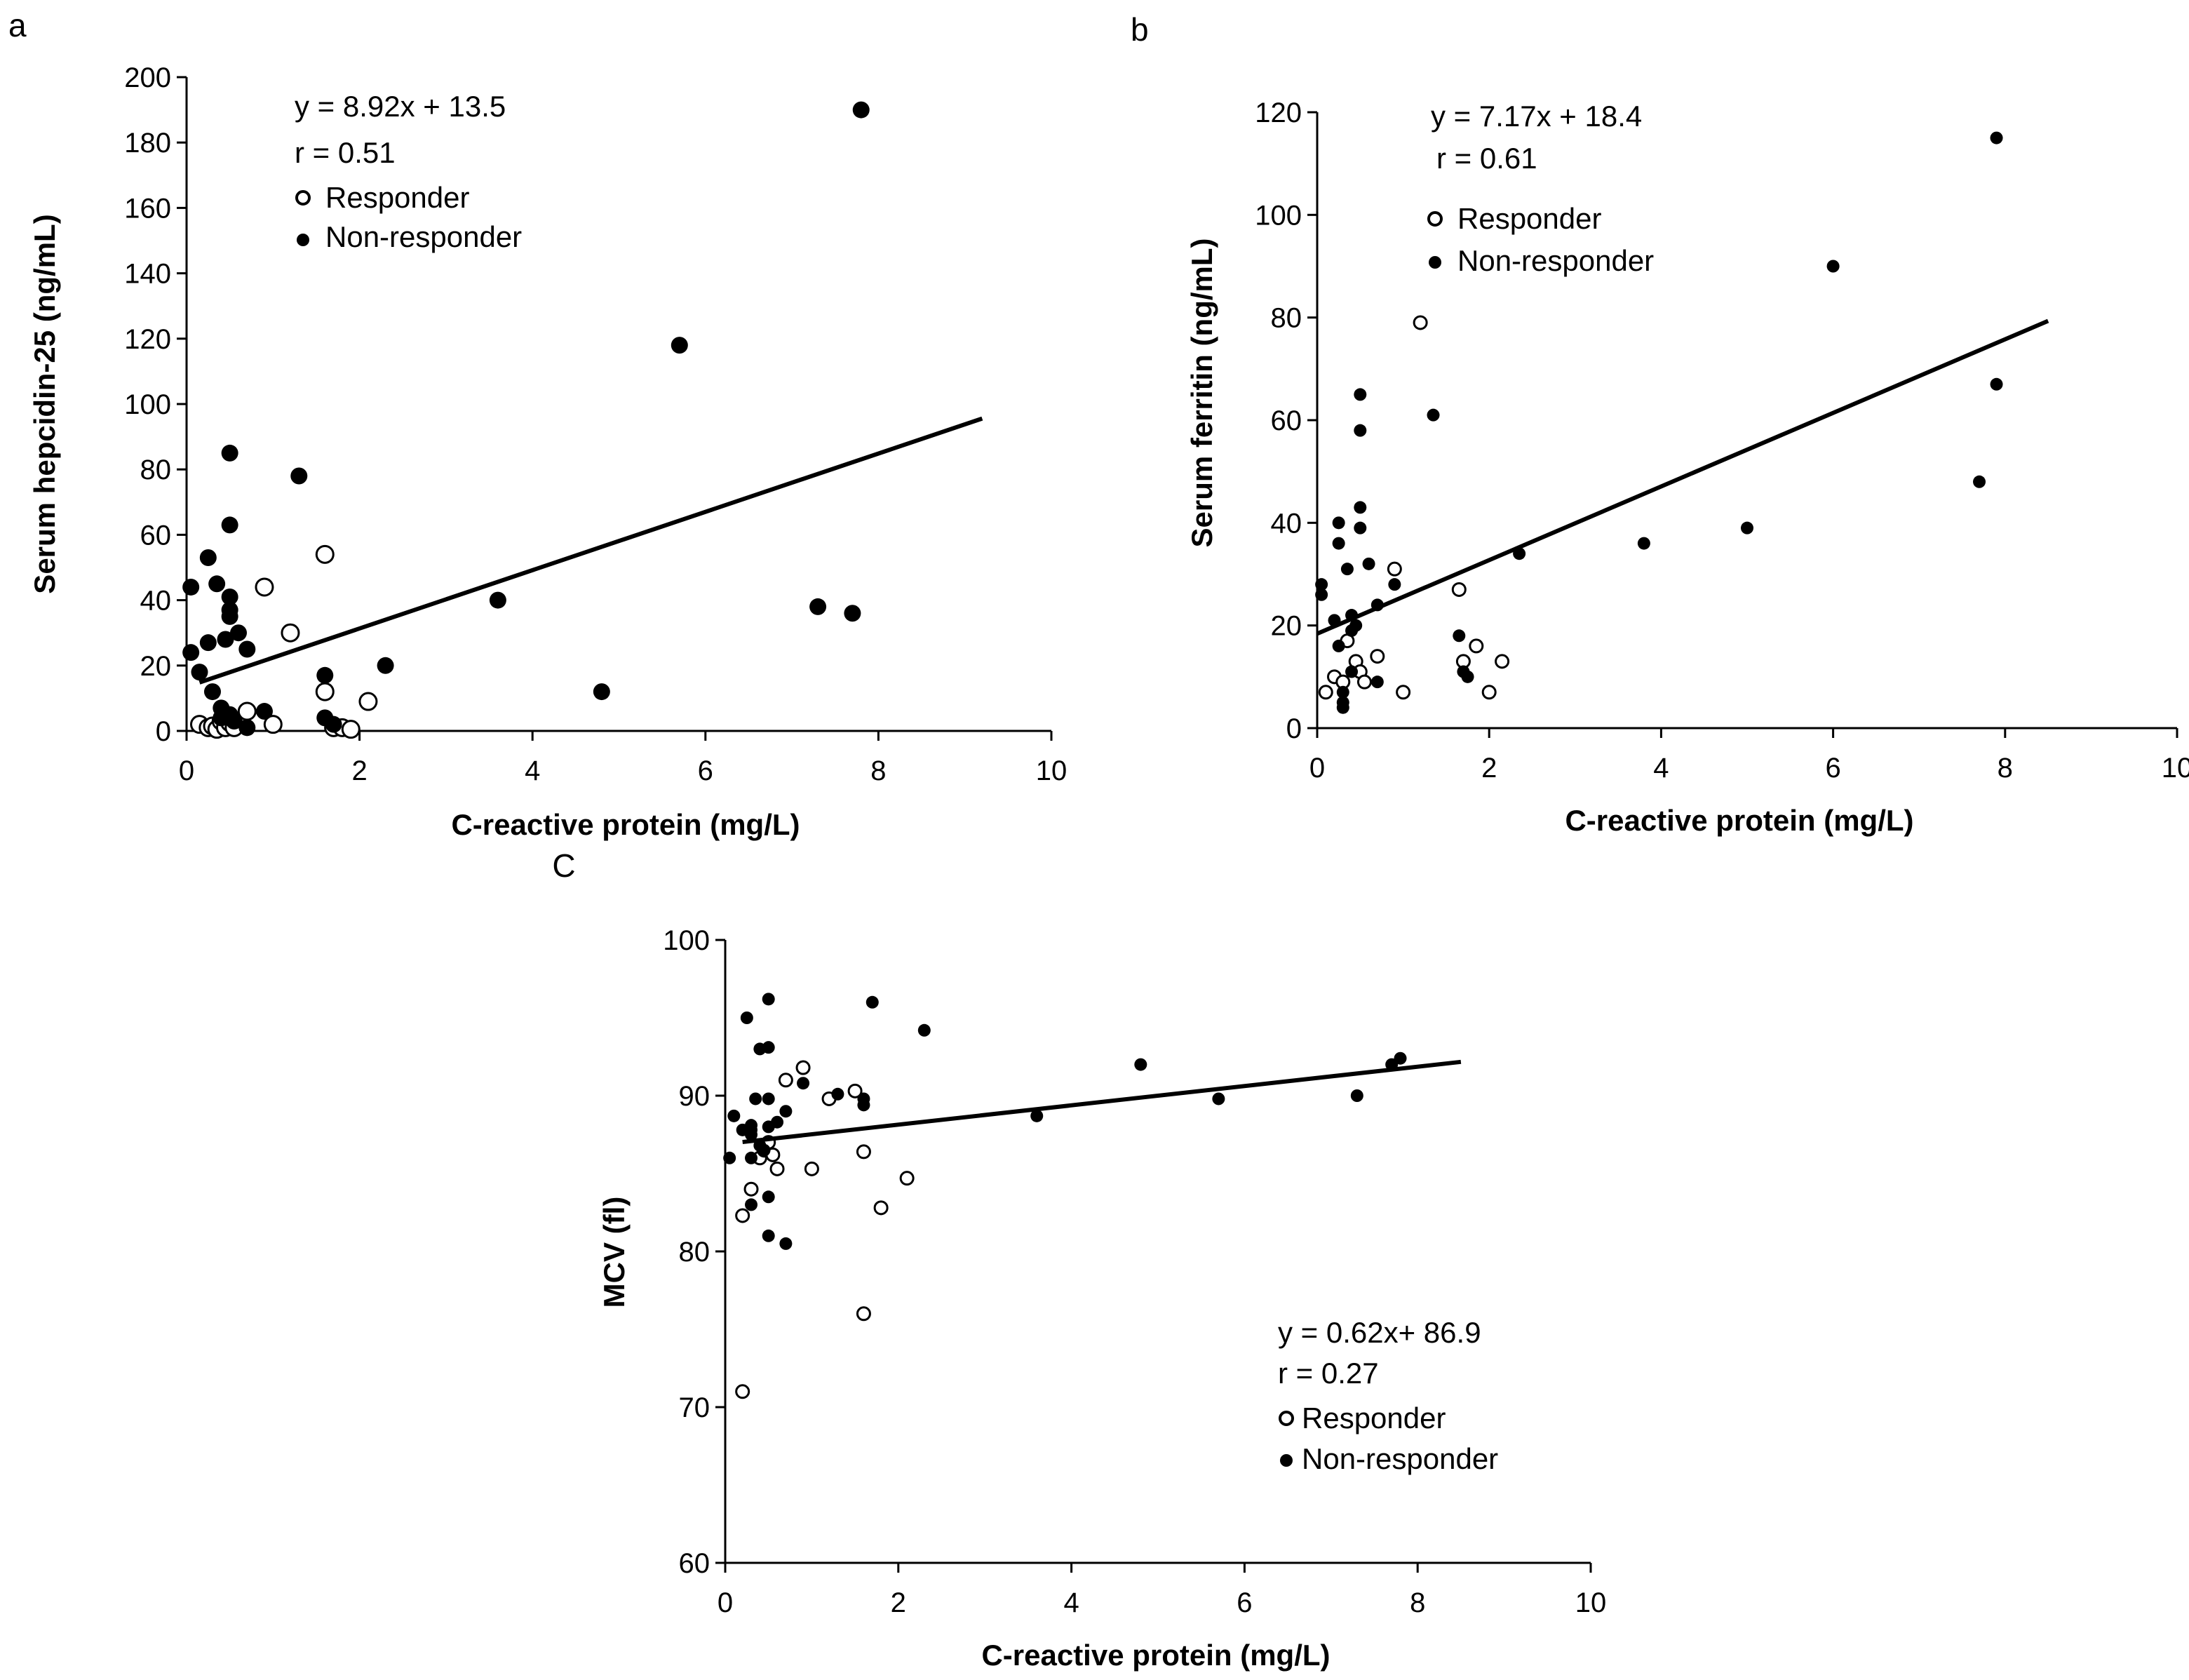  I want to click on points-a, so click(526, 420).